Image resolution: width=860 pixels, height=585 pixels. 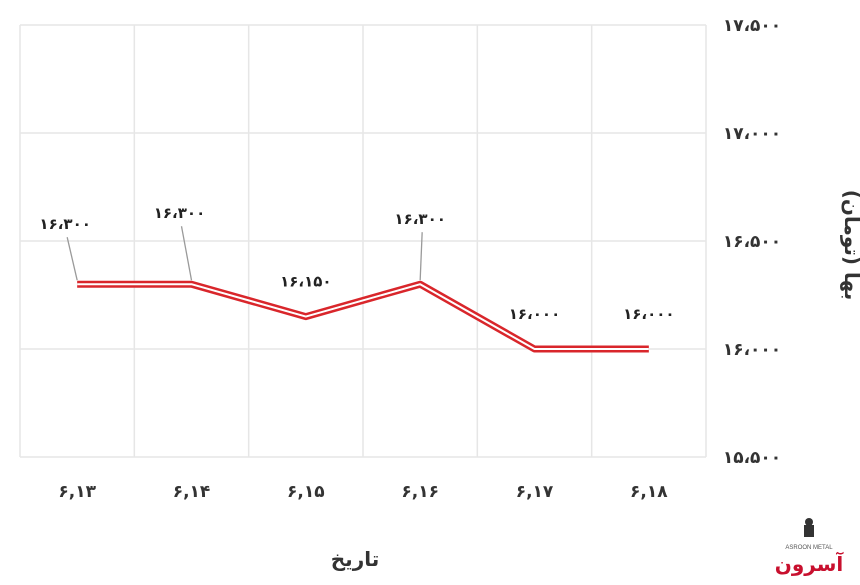 I want to click on y-tick-label: ۱۷،۰۰۰, so click(x=752, y=134).